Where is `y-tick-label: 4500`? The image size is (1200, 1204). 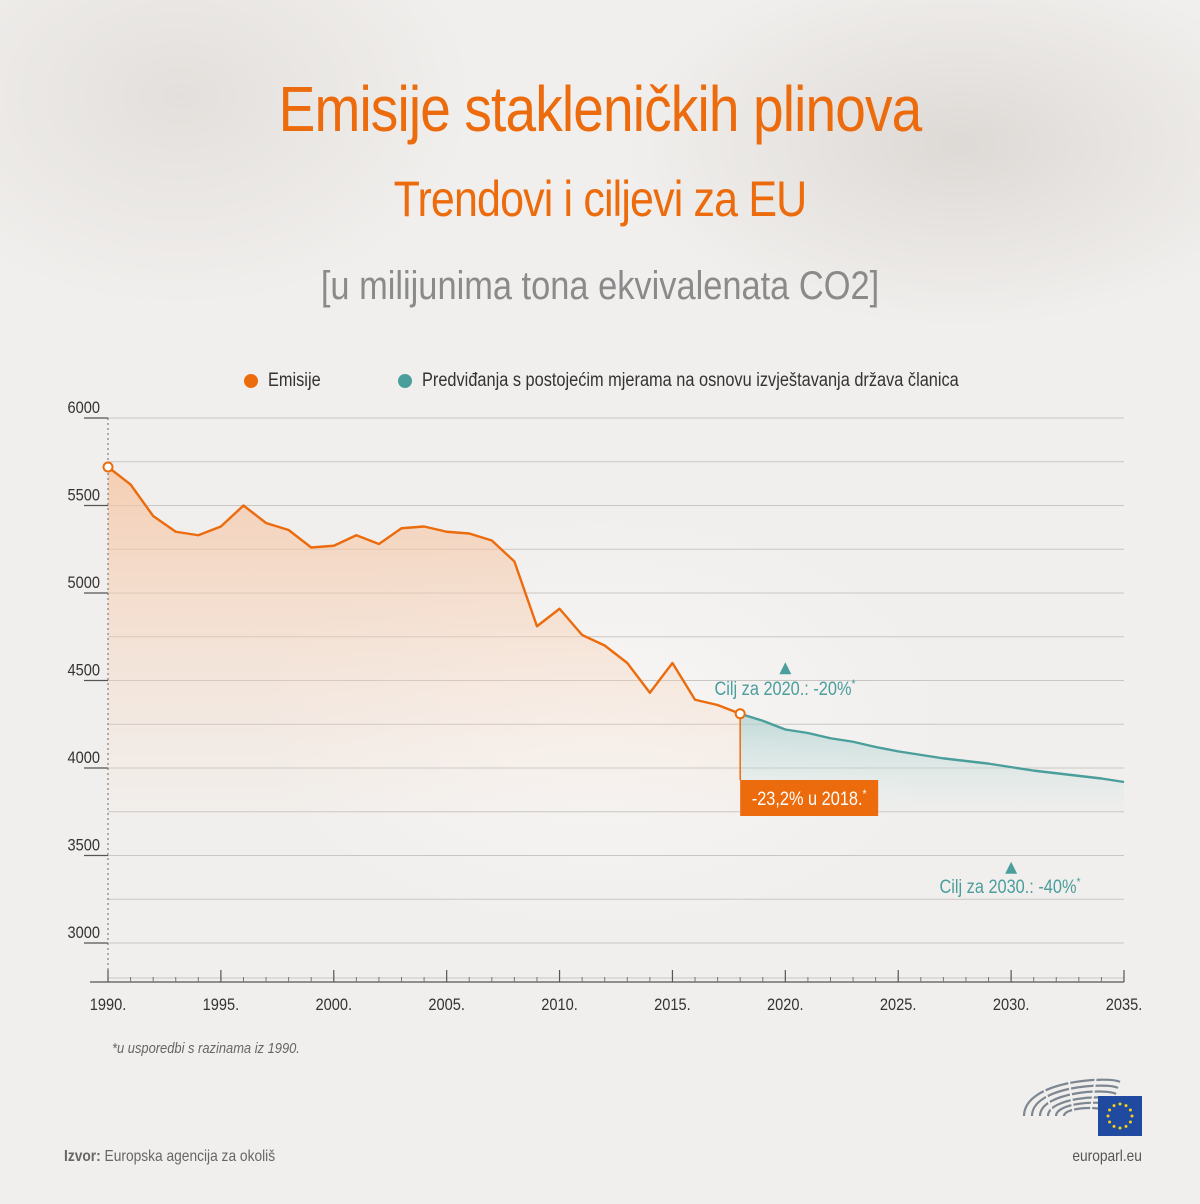 y-tick-label: 4500 is located at coordinates (83, 671).